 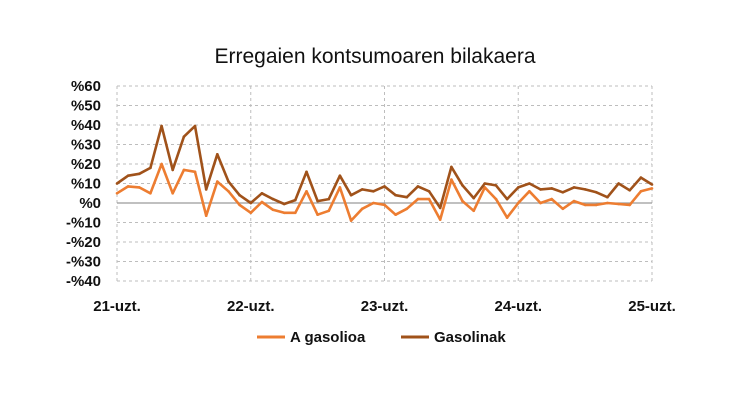 I want to click on x-axis-ticks: 21-uzt. 22-uzt. 23-uzt. 24-uzt. 25-uzt., so click(x=384, y=306).